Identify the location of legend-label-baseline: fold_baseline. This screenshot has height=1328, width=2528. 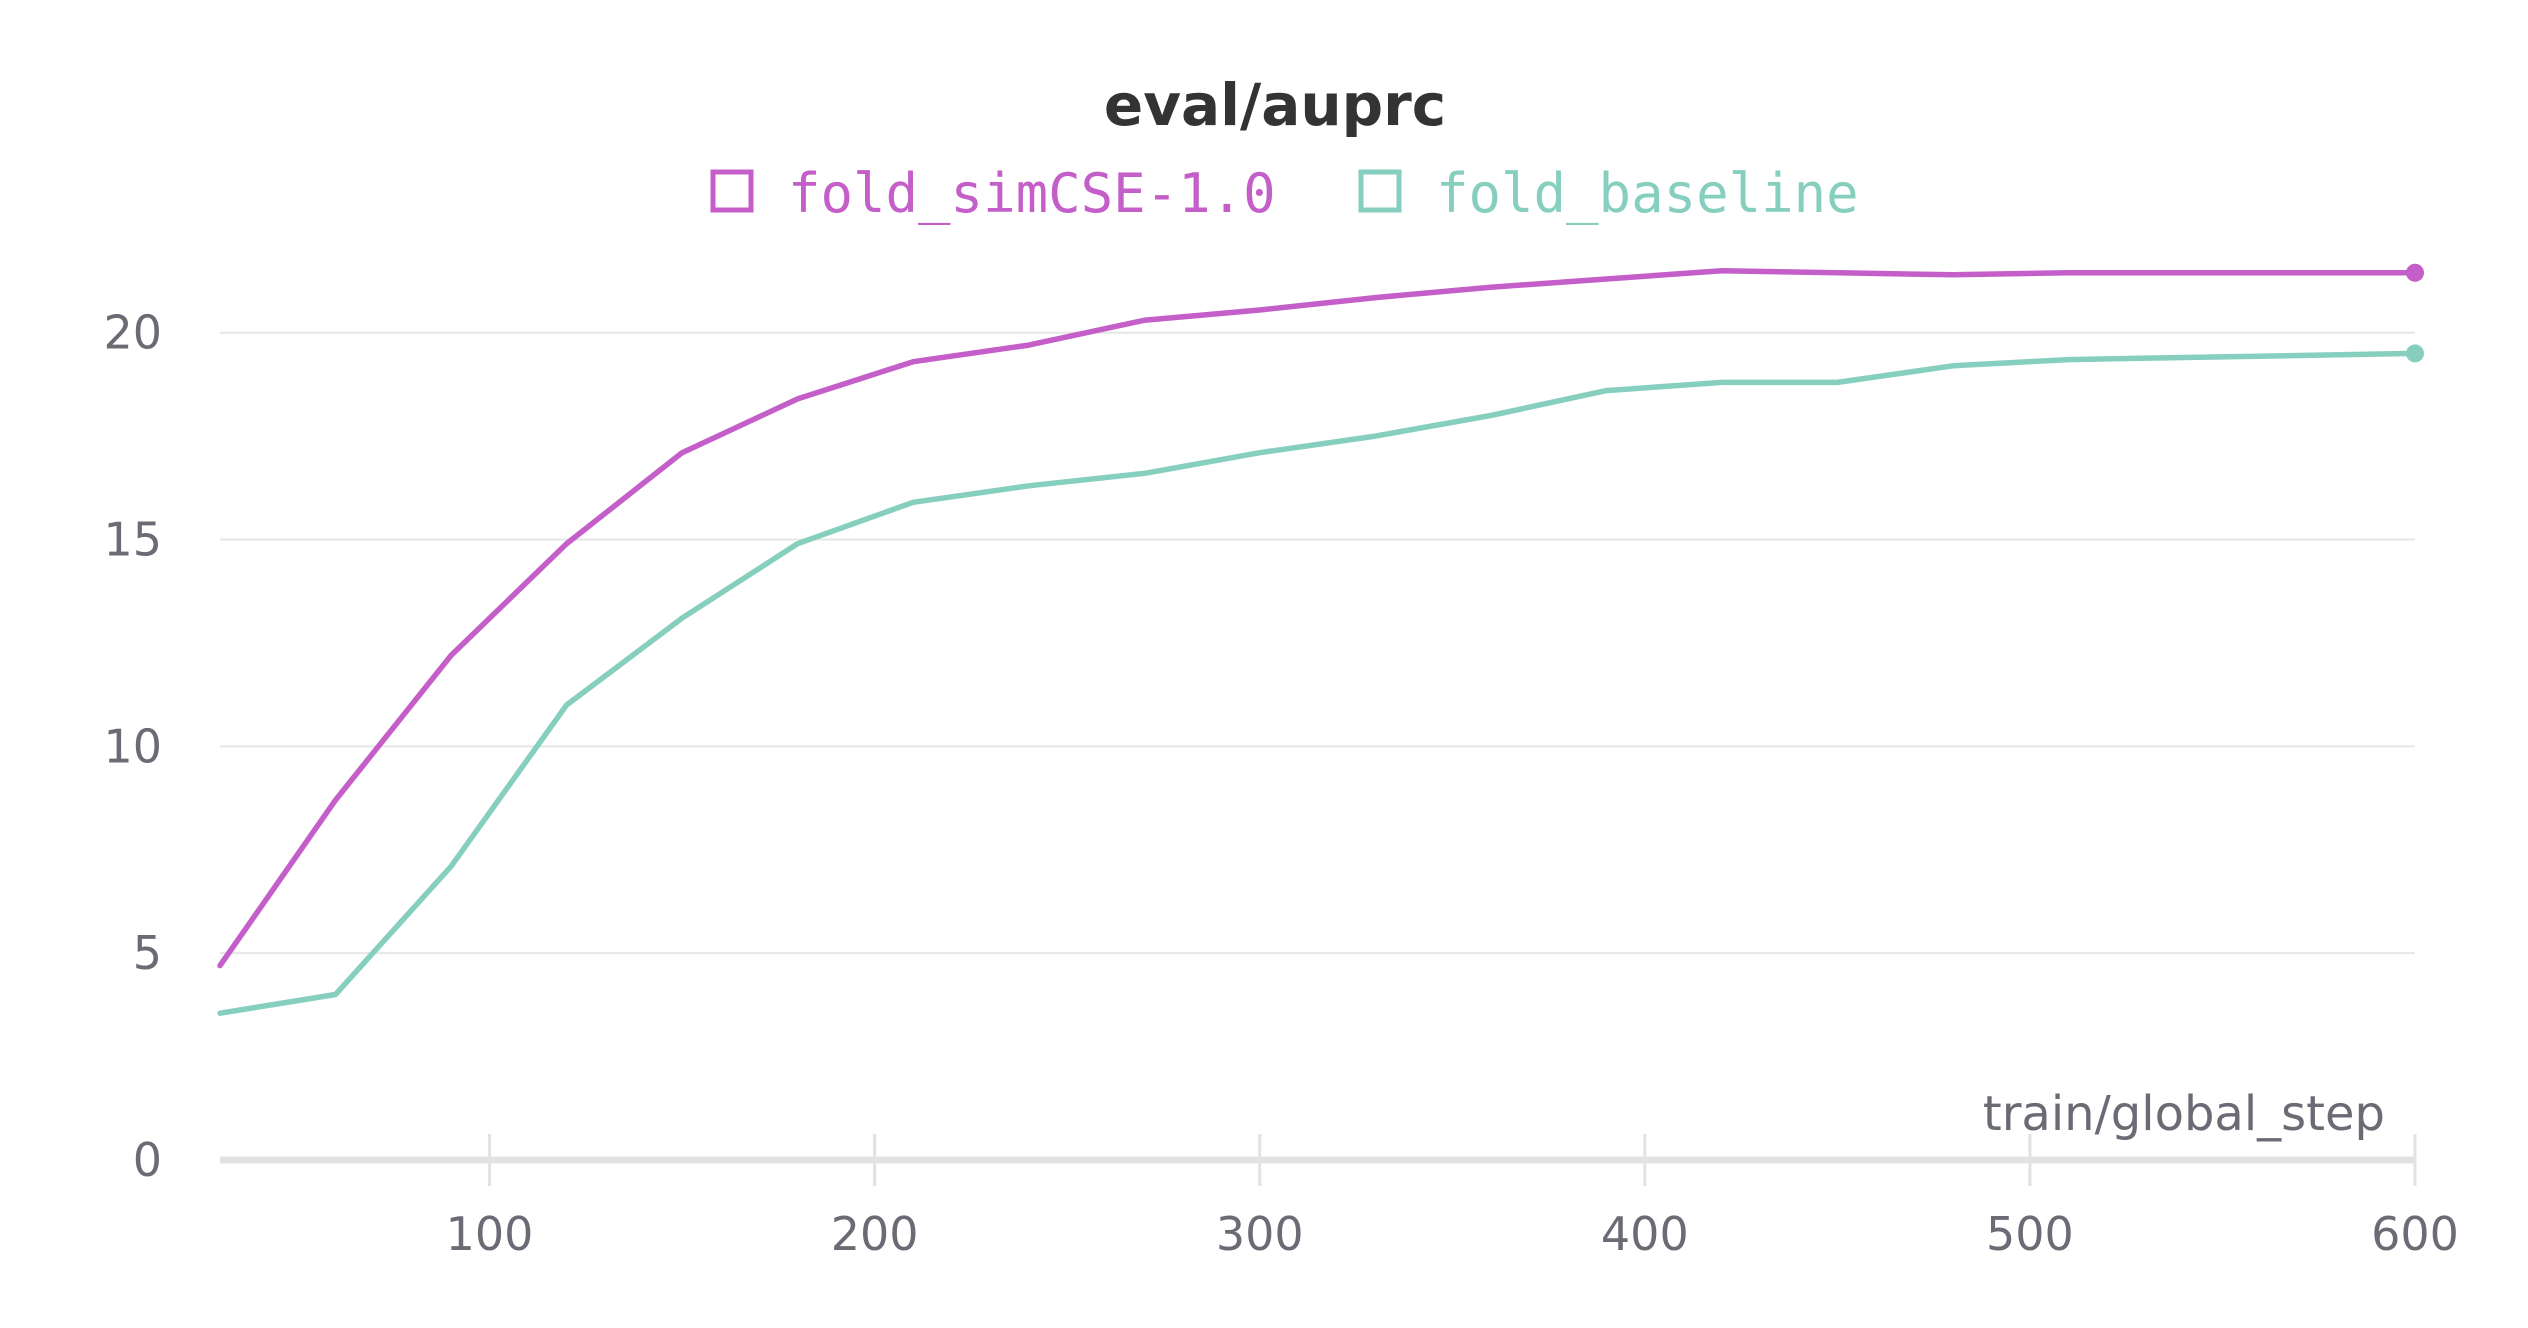
(1647, 193).